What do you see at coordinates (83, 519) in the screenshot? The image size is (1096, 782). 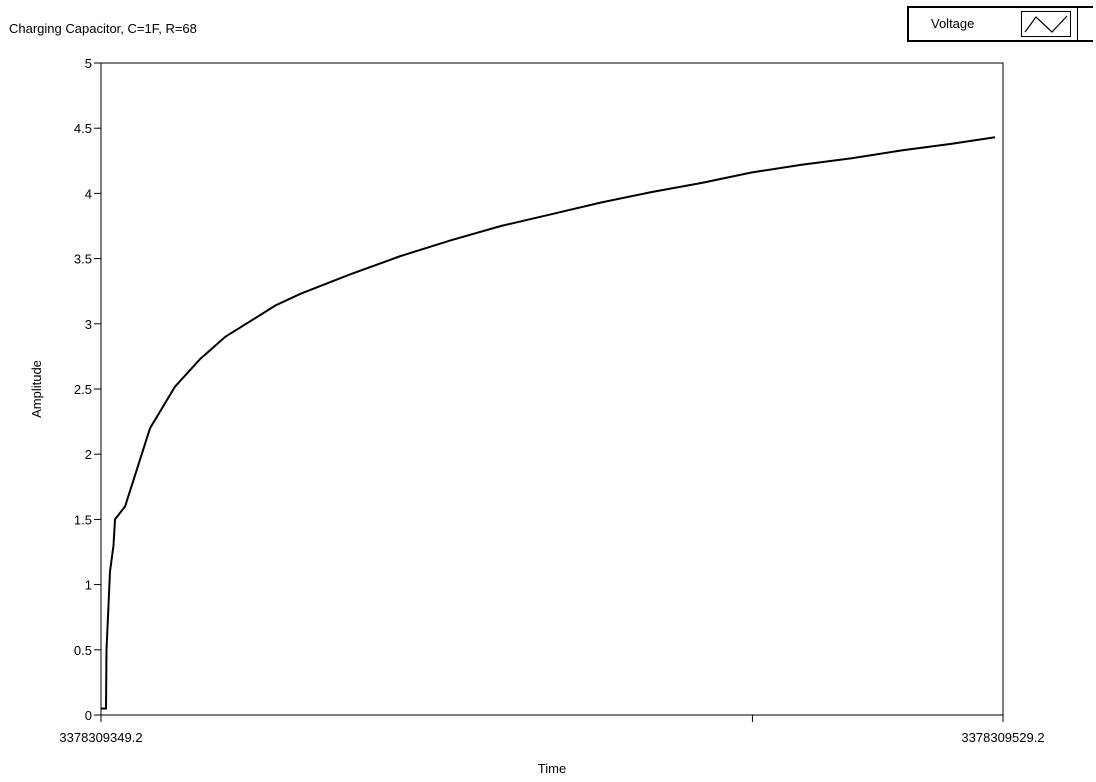 I see `y-tick-label: 1.5` at bounding box center [83, 519].